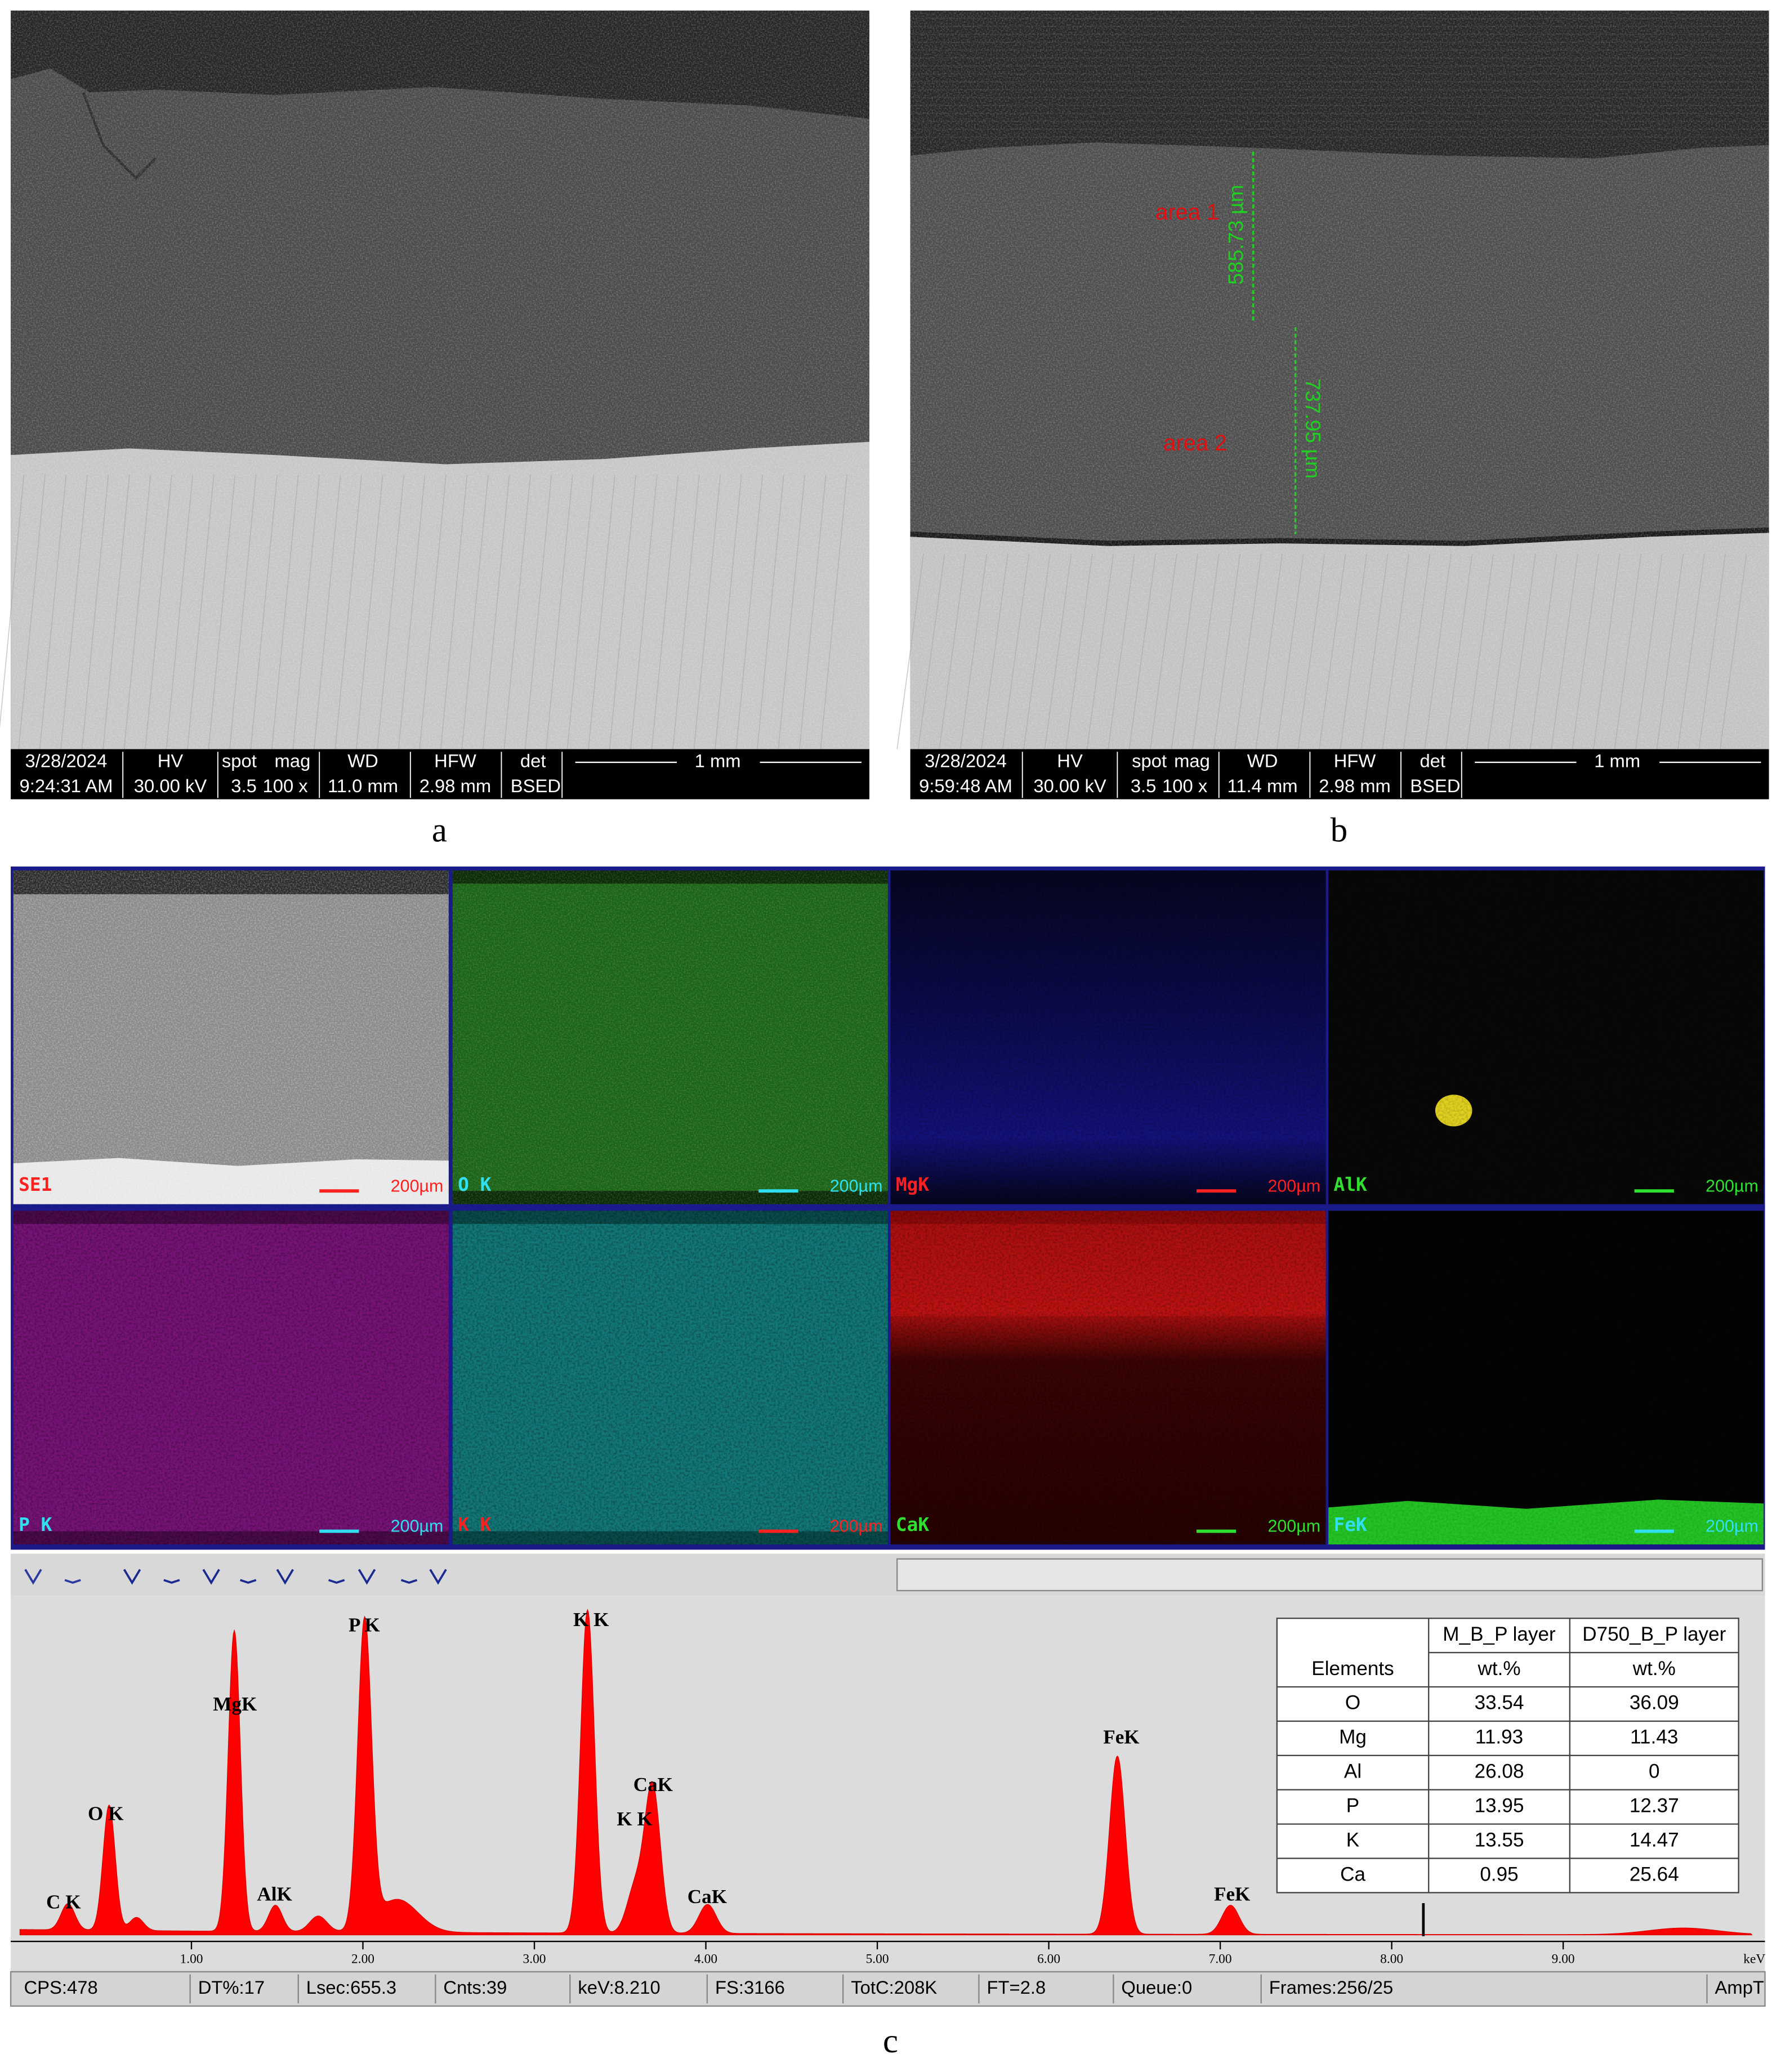  What do you see at coordinates (351, 1987) in the screenshot?
I see `status-text: Lsec:655.3` at bounding box center [351, 1987].